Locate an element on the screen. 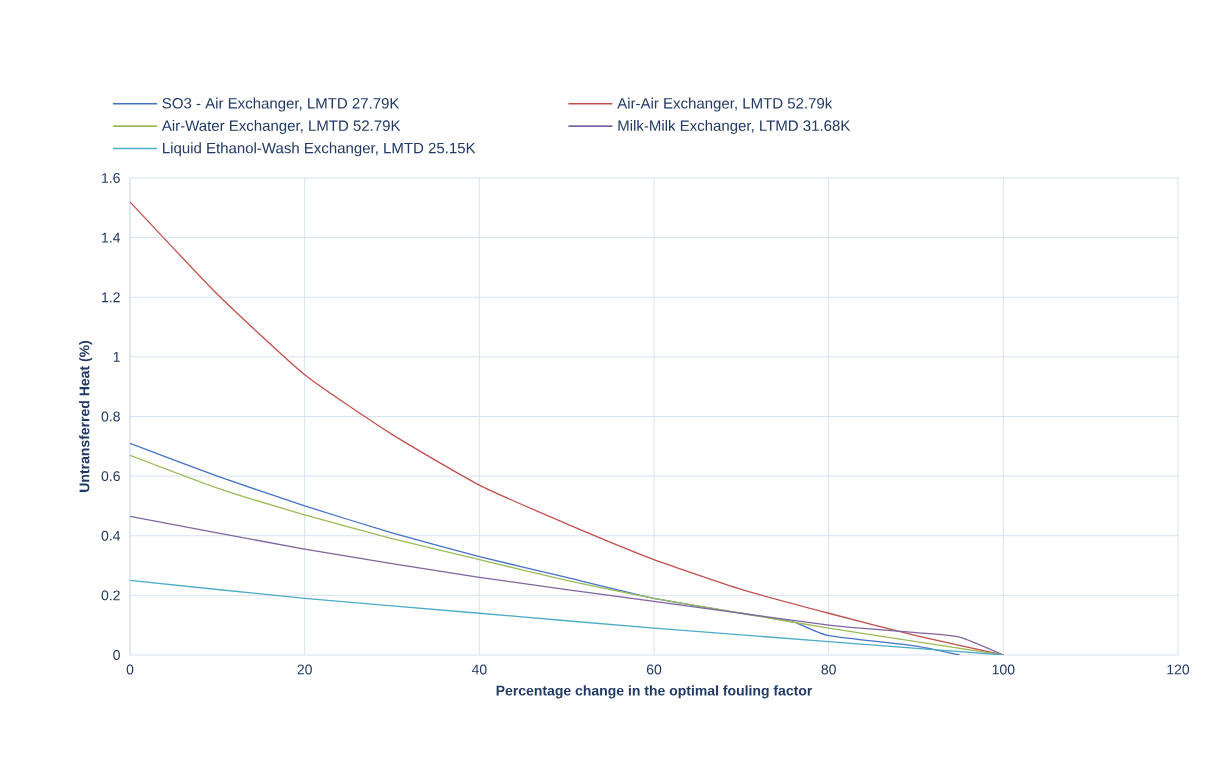  y-tick-label: 0 is located at coordinates (116, 655).